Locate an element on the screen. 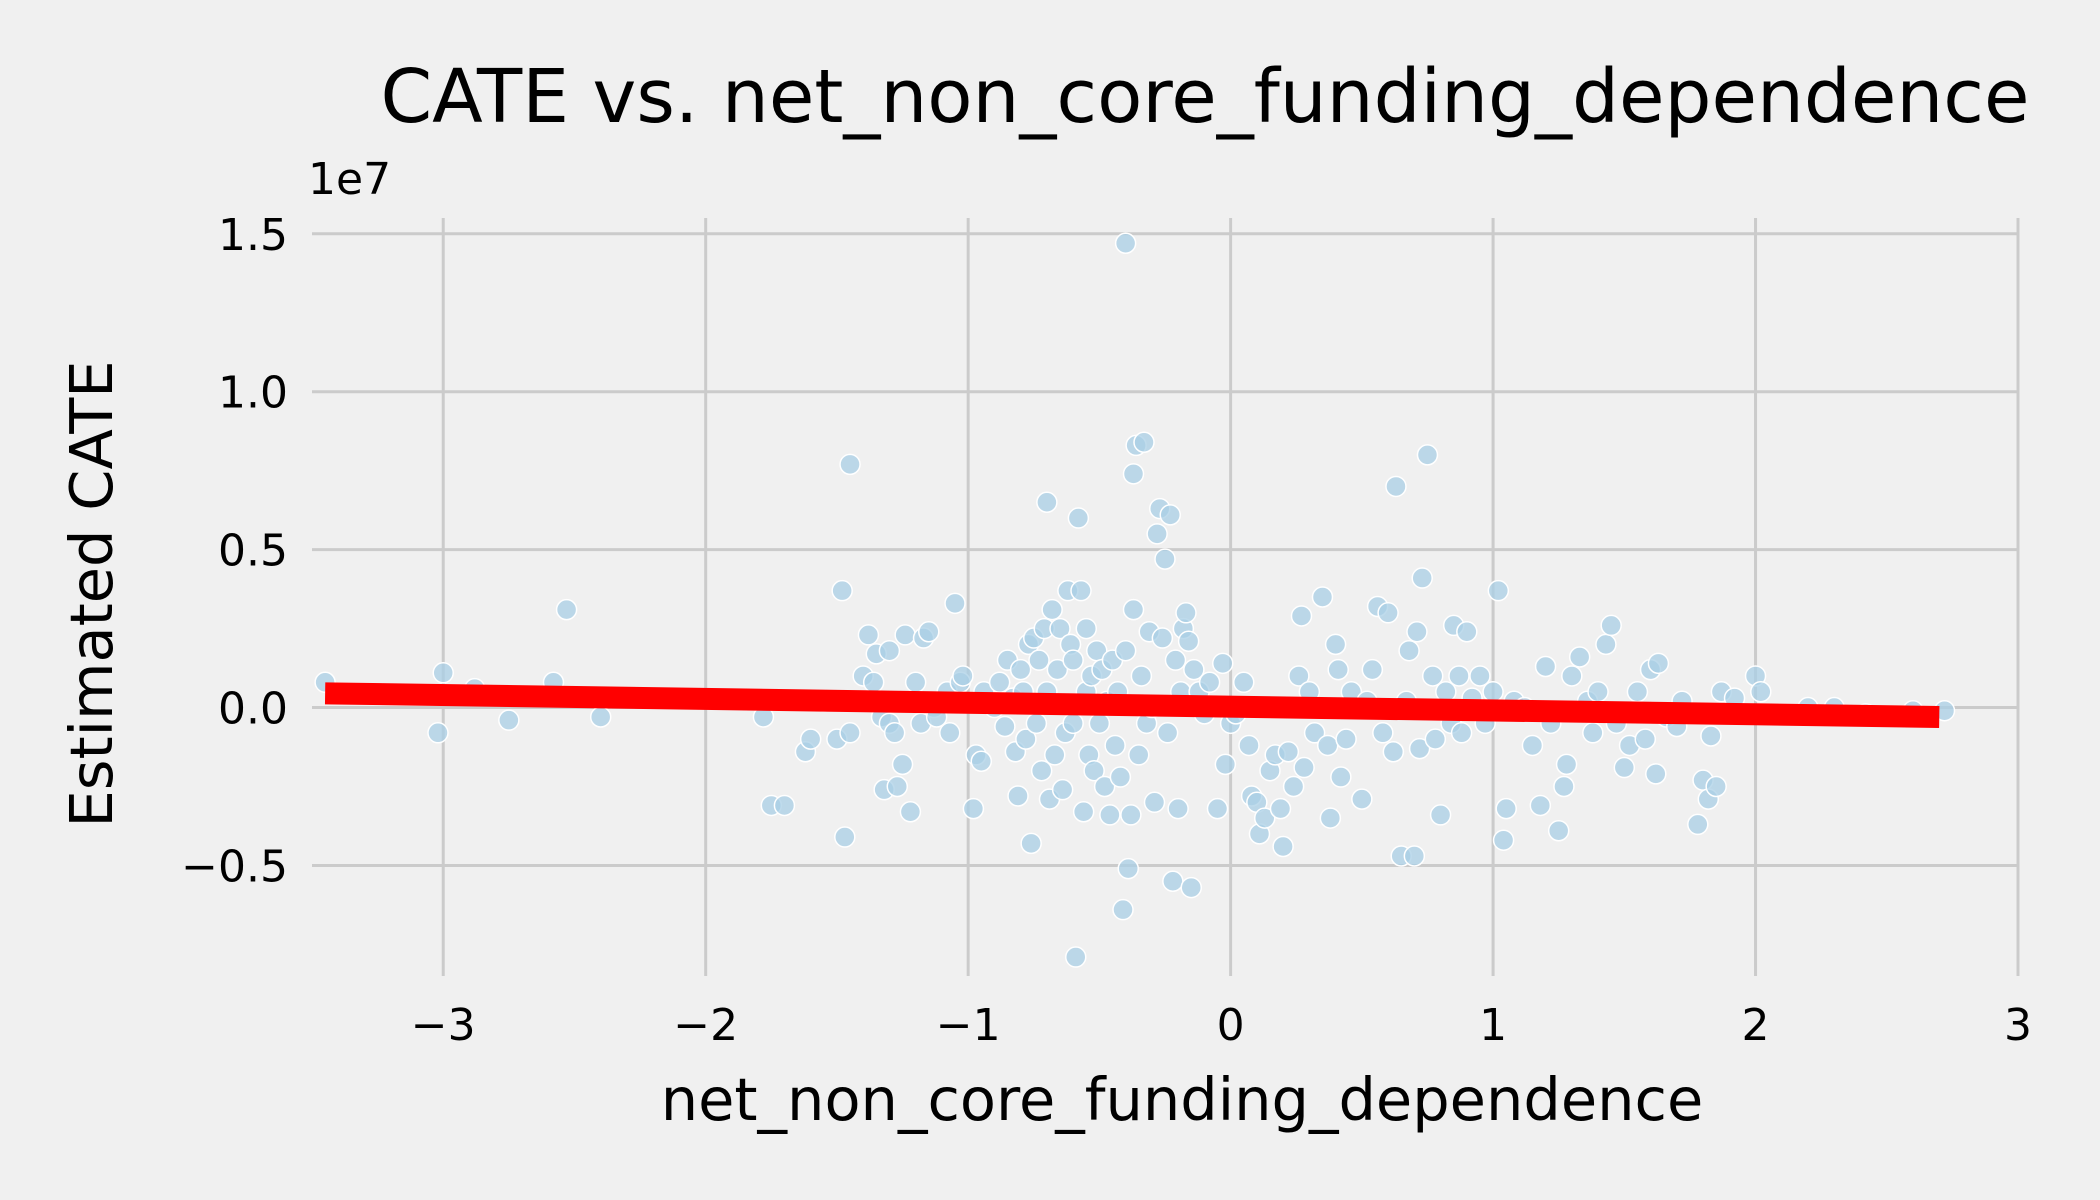 The height and width of the screenshot is (1200, 2100). x-tick-label: 2 is located at coordinates (1756, 1025).